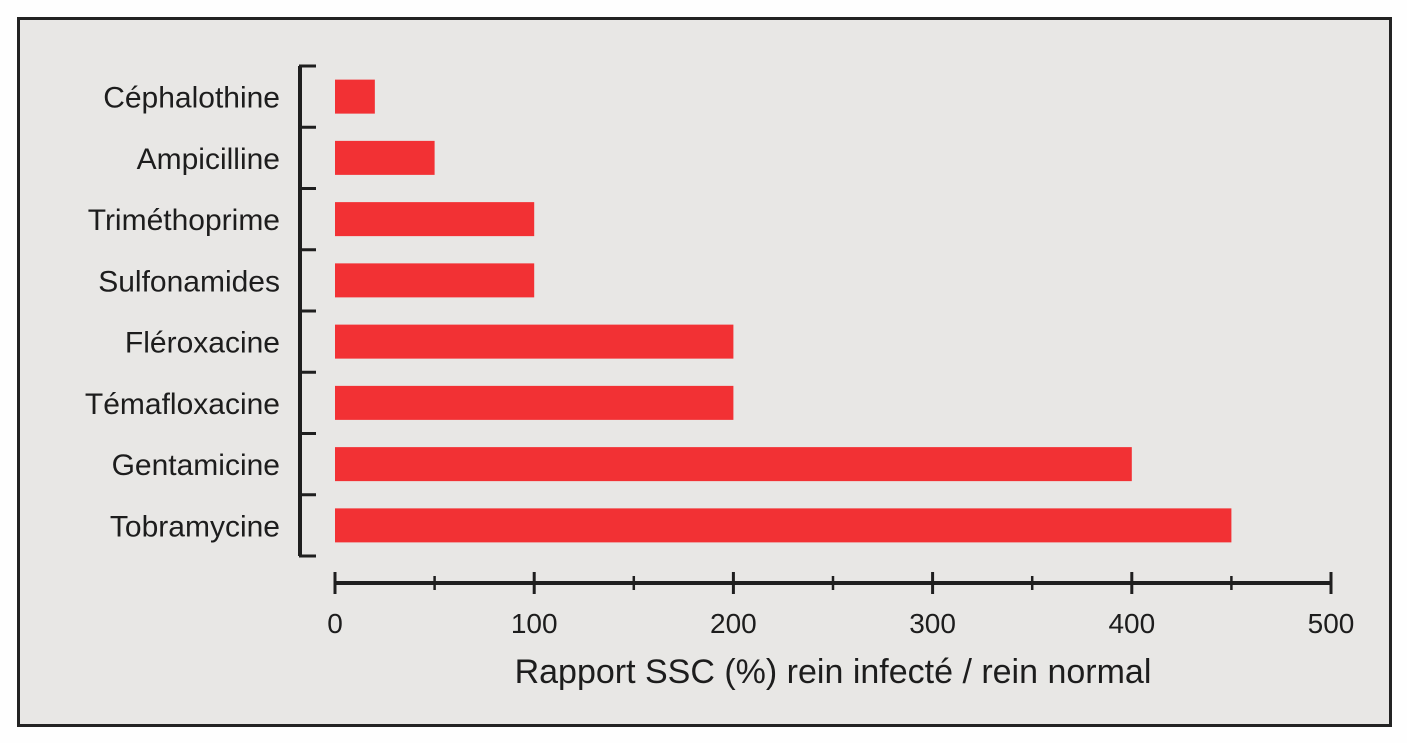 The width and height of the screenshot is (1407, 743). What do you see at coordinates (1131, 623) in the screenshot?
I see `x-tick-label: 400` at bounding box center [1131, 623].